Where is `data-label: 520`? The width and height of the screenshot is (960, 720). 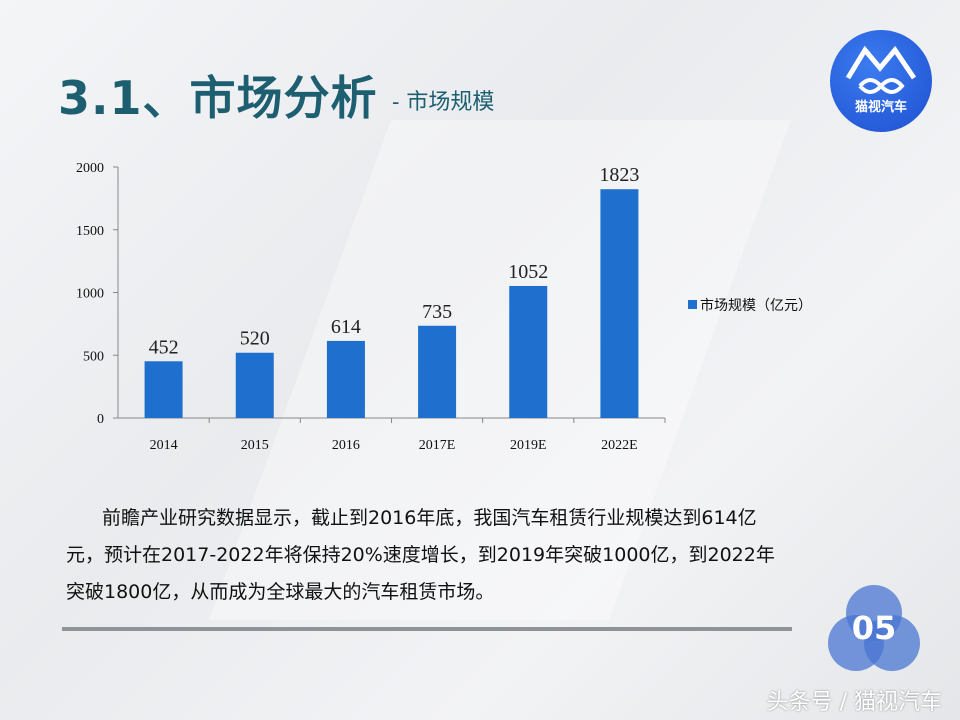
data-label: 520 is located at coordinates (255, 339).